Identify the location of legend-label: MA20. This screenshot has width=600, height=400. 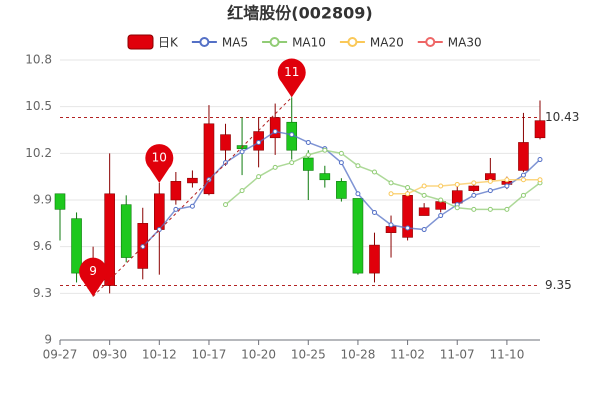
(387, 43).